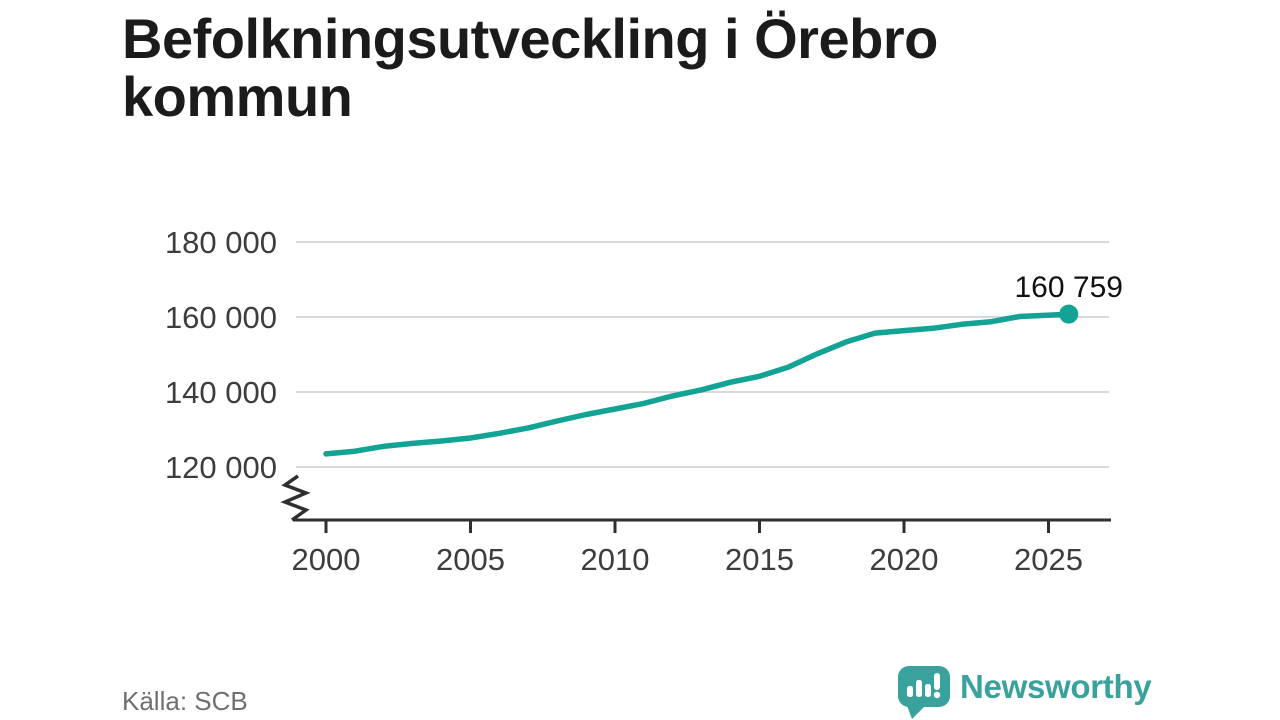 This screenshot has height=720, width=1280. Describe the element at coordinates (697, 384) in the screenshot. I see `population-line-series` at that location.